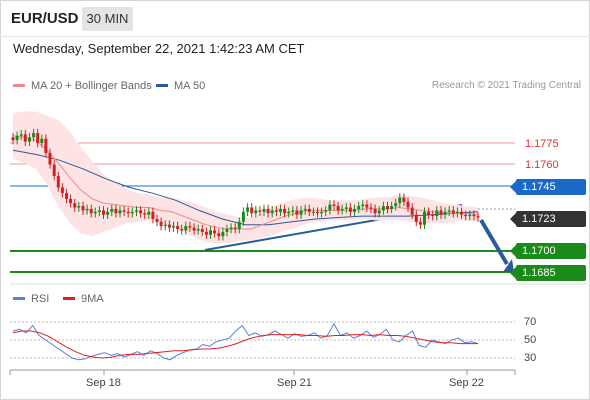 The image size is (590, 400). I want to click on legend-label-9ma: 9MA, so click(92, 299).